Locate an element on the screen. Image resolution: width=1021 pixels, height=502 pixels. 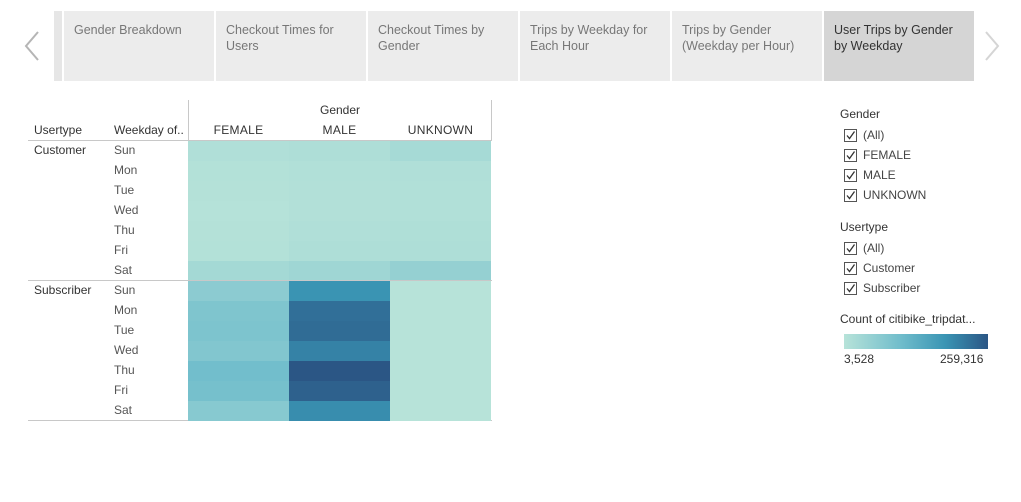
gender-filter-title: Gender is located at coordinates (860, 114).